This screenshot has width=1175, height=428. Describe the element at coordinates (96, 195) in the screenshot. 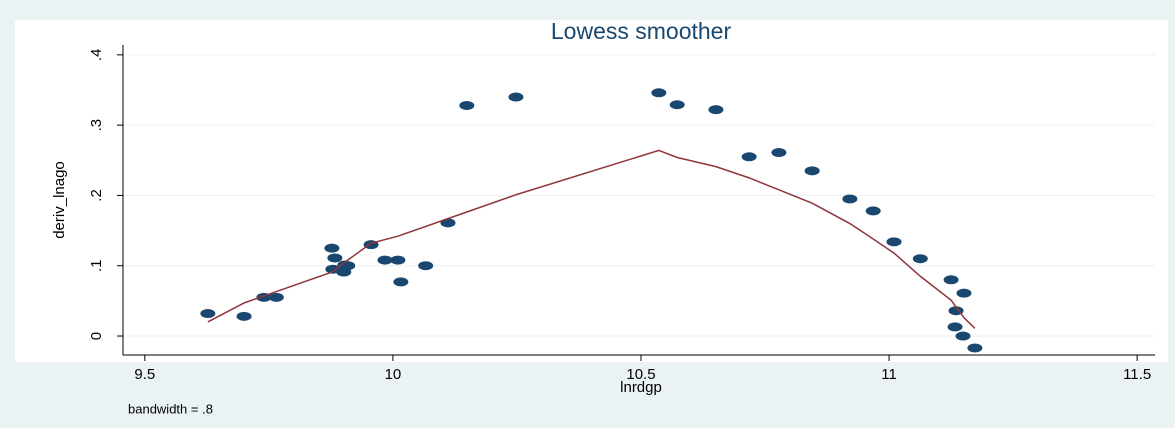

I see `y-tick-label: .2` at that location.